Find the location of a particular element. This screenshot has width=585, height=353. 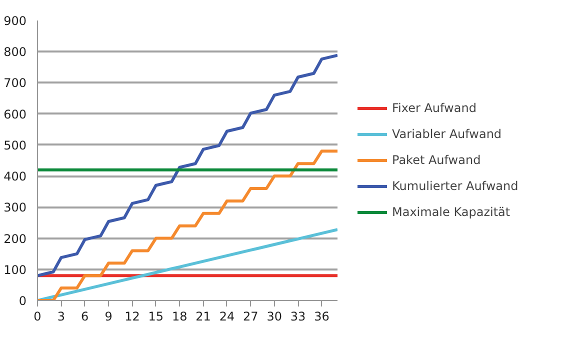

x-tick-label: 18 is located at coordinates (180, 317).